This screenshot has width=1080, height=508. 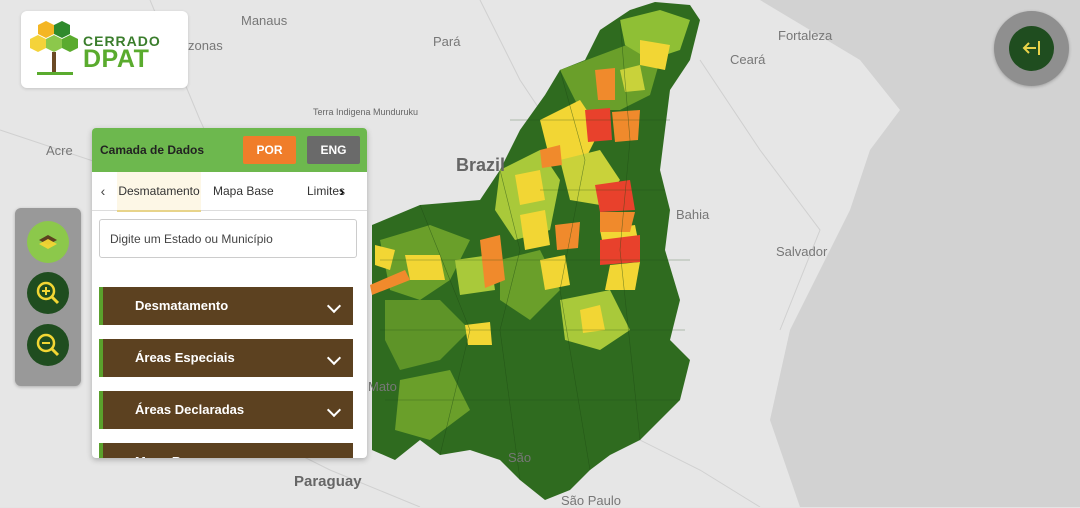 I want to click on accordion-label: Áreas Especiais, so click(x=185, y=357).